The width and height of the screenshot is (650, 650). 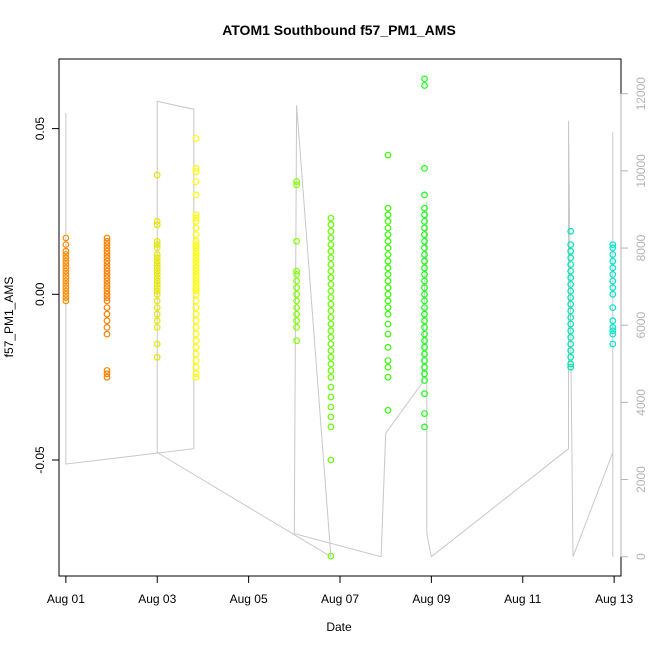 I want to click on right-y-tick-label: 4000, so click(x=641, y=402).